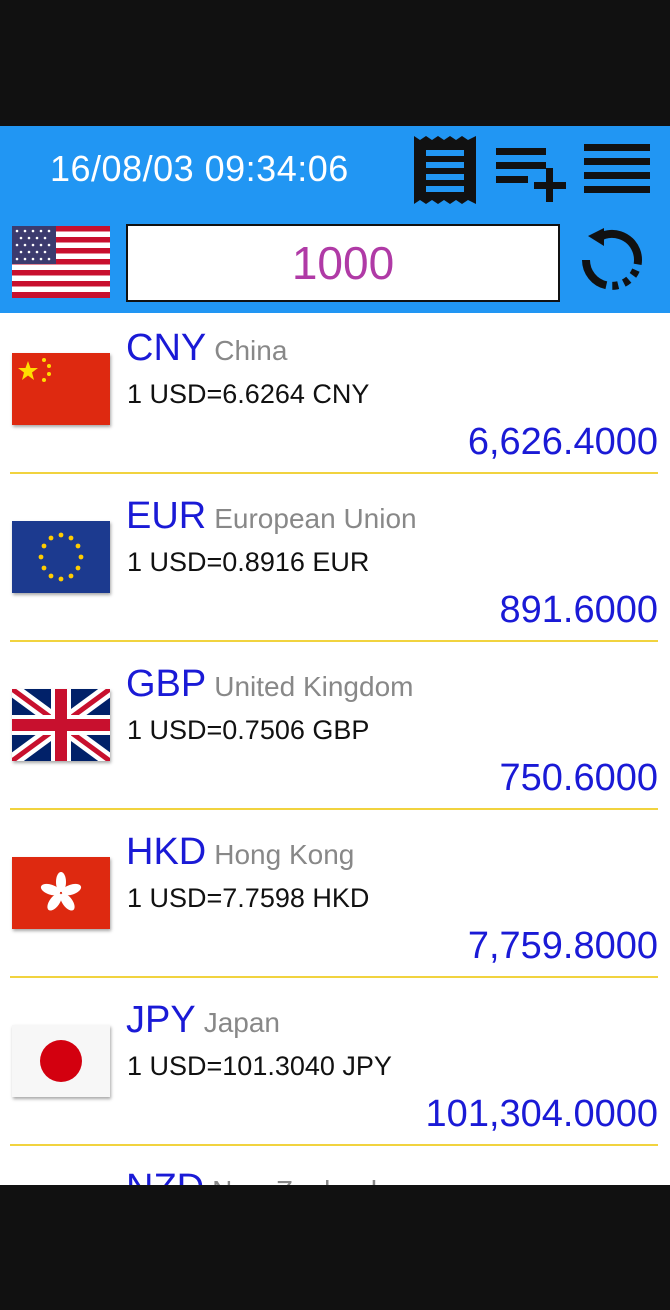 The image size is (670, 1310). I want to click on hk-flag-icon, so click(61, 893).